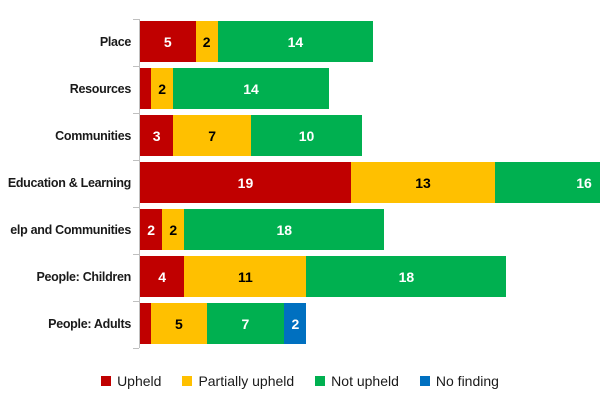 The width and height of the screenshot is (600, 400). I want to click on stacked-bar: 3 7 10, so click(251, 135).